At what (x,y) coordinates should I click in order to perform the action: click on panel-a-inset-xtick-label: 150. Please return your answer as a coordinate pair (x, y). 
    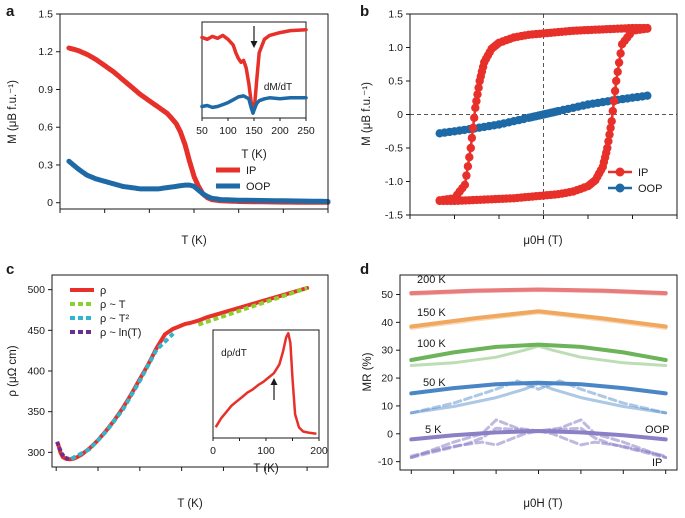
    Looking at the image, I should click on (254, 131).